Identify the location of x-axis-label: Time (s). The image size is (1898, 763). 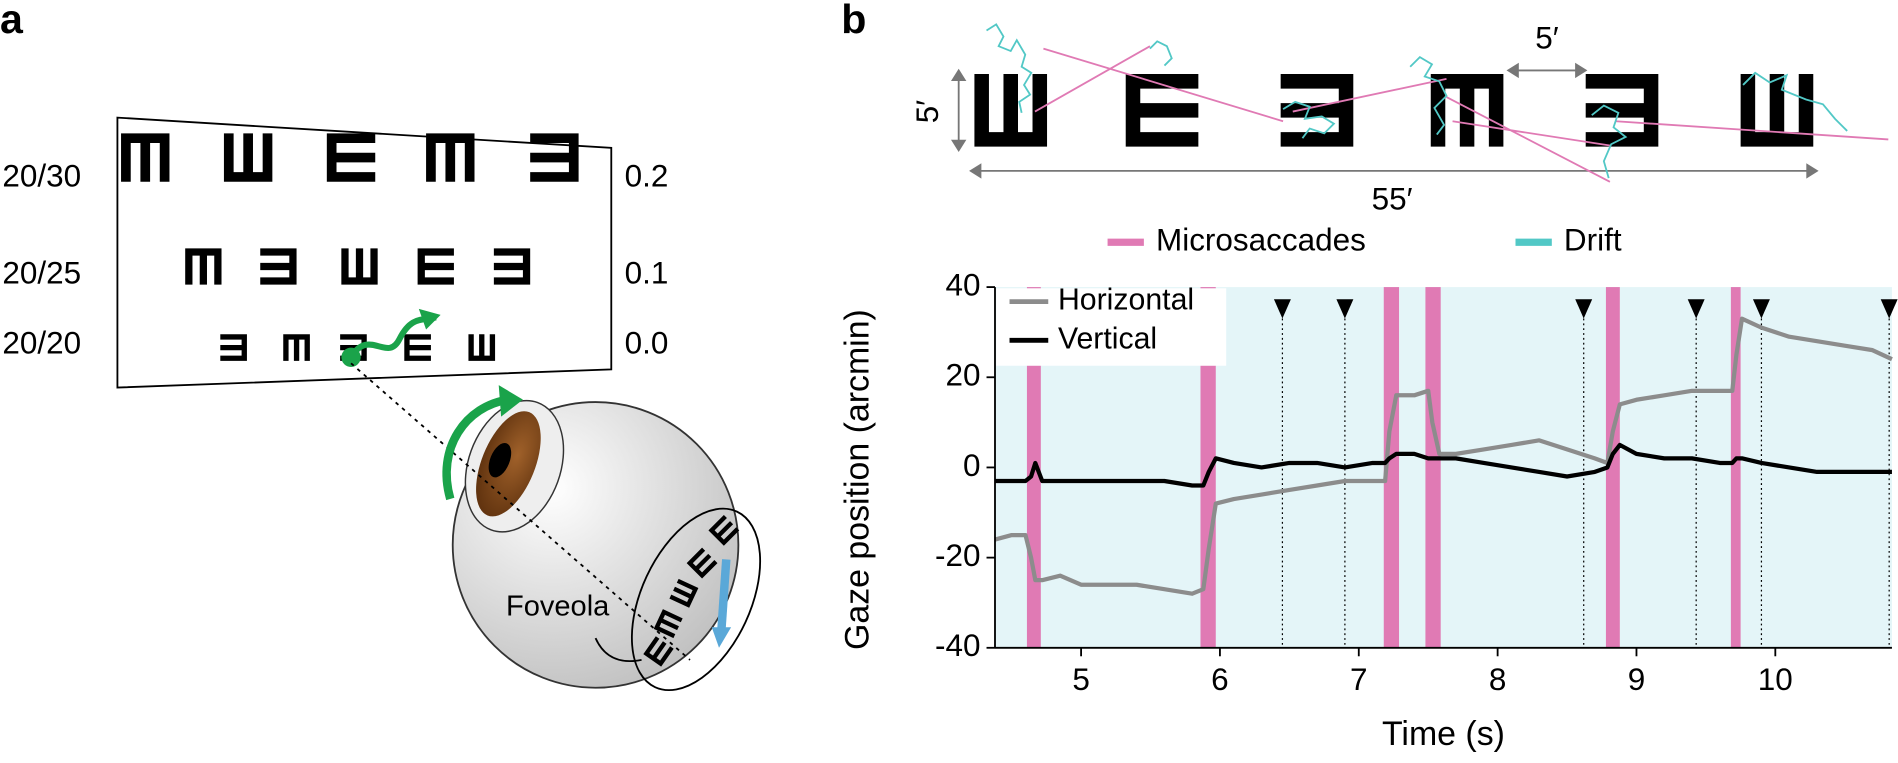
(1443, 734).